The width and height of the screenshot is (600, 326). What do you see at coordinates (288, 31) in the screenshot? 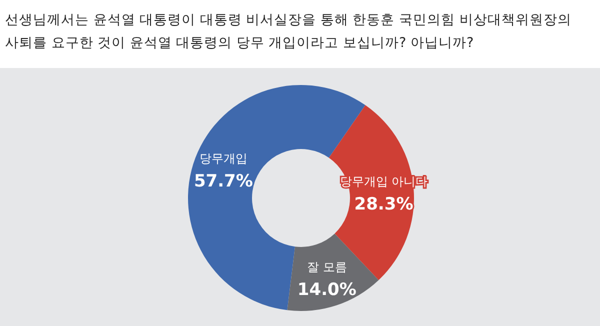
I see `chart-title: 선생님께서는 윤석열 대통령이 대통령 비서실장을 통해 한동훈 국민의힘 비상대책위원장의 사퇴를 요구한 것이 윤석열 대통령의 당무 개입이라고 보십니까? 아닙니까?` at bounding box center [288, 31].